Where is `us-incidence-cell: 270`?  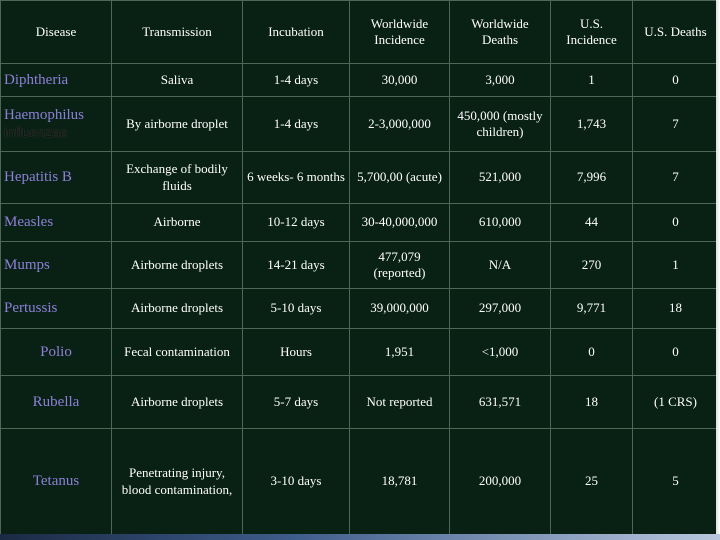 us-incidence-cell: 270 is located at coordinates (591, 265).